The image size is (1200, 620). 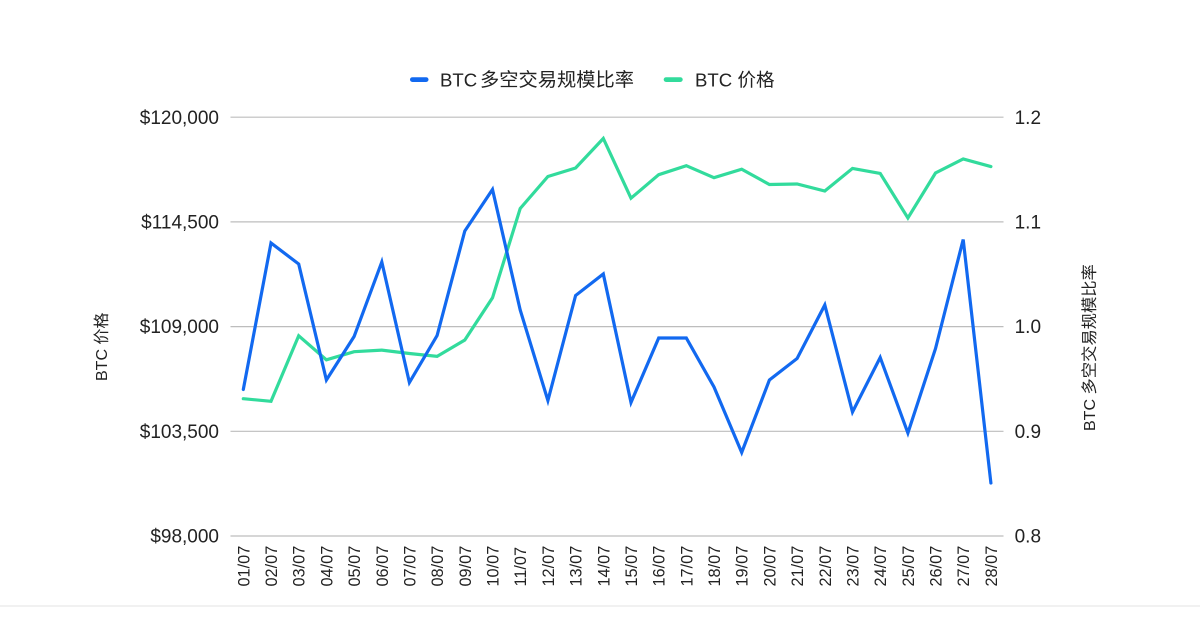 What do you see at coordinates (180, 223) in the screenshot?
I see `svg-text: $114,500` at bounding box center [180, 223].